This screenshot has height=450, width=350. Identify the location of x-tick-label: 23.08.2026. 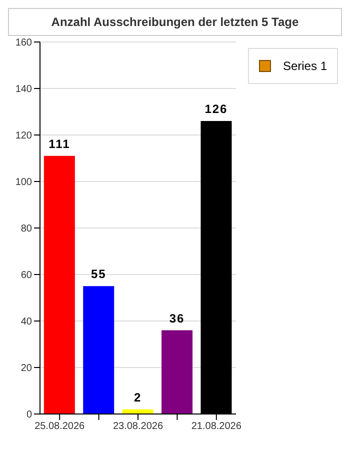
(138, 426).